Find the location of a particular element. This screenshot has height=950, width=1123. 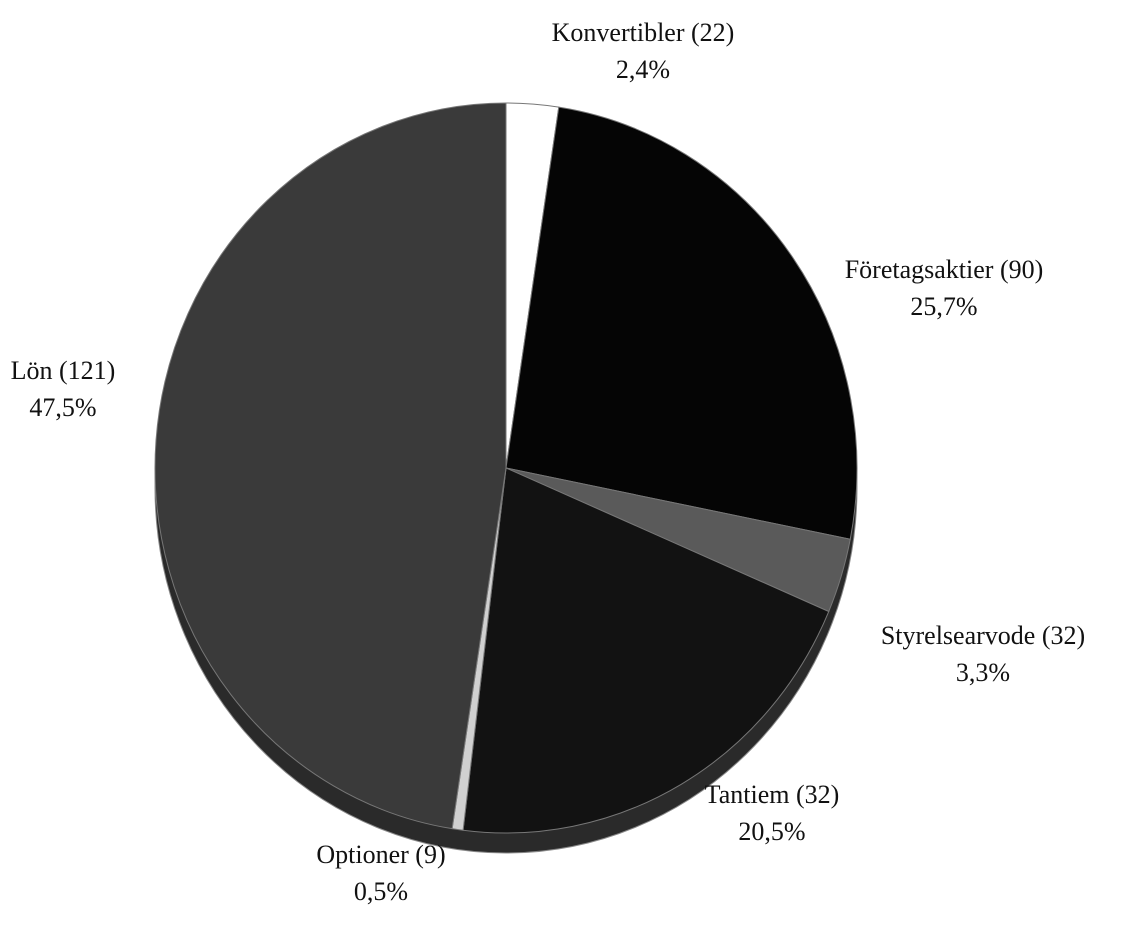

slice-value-label: 0,5% is located at coordinates (381, 891).